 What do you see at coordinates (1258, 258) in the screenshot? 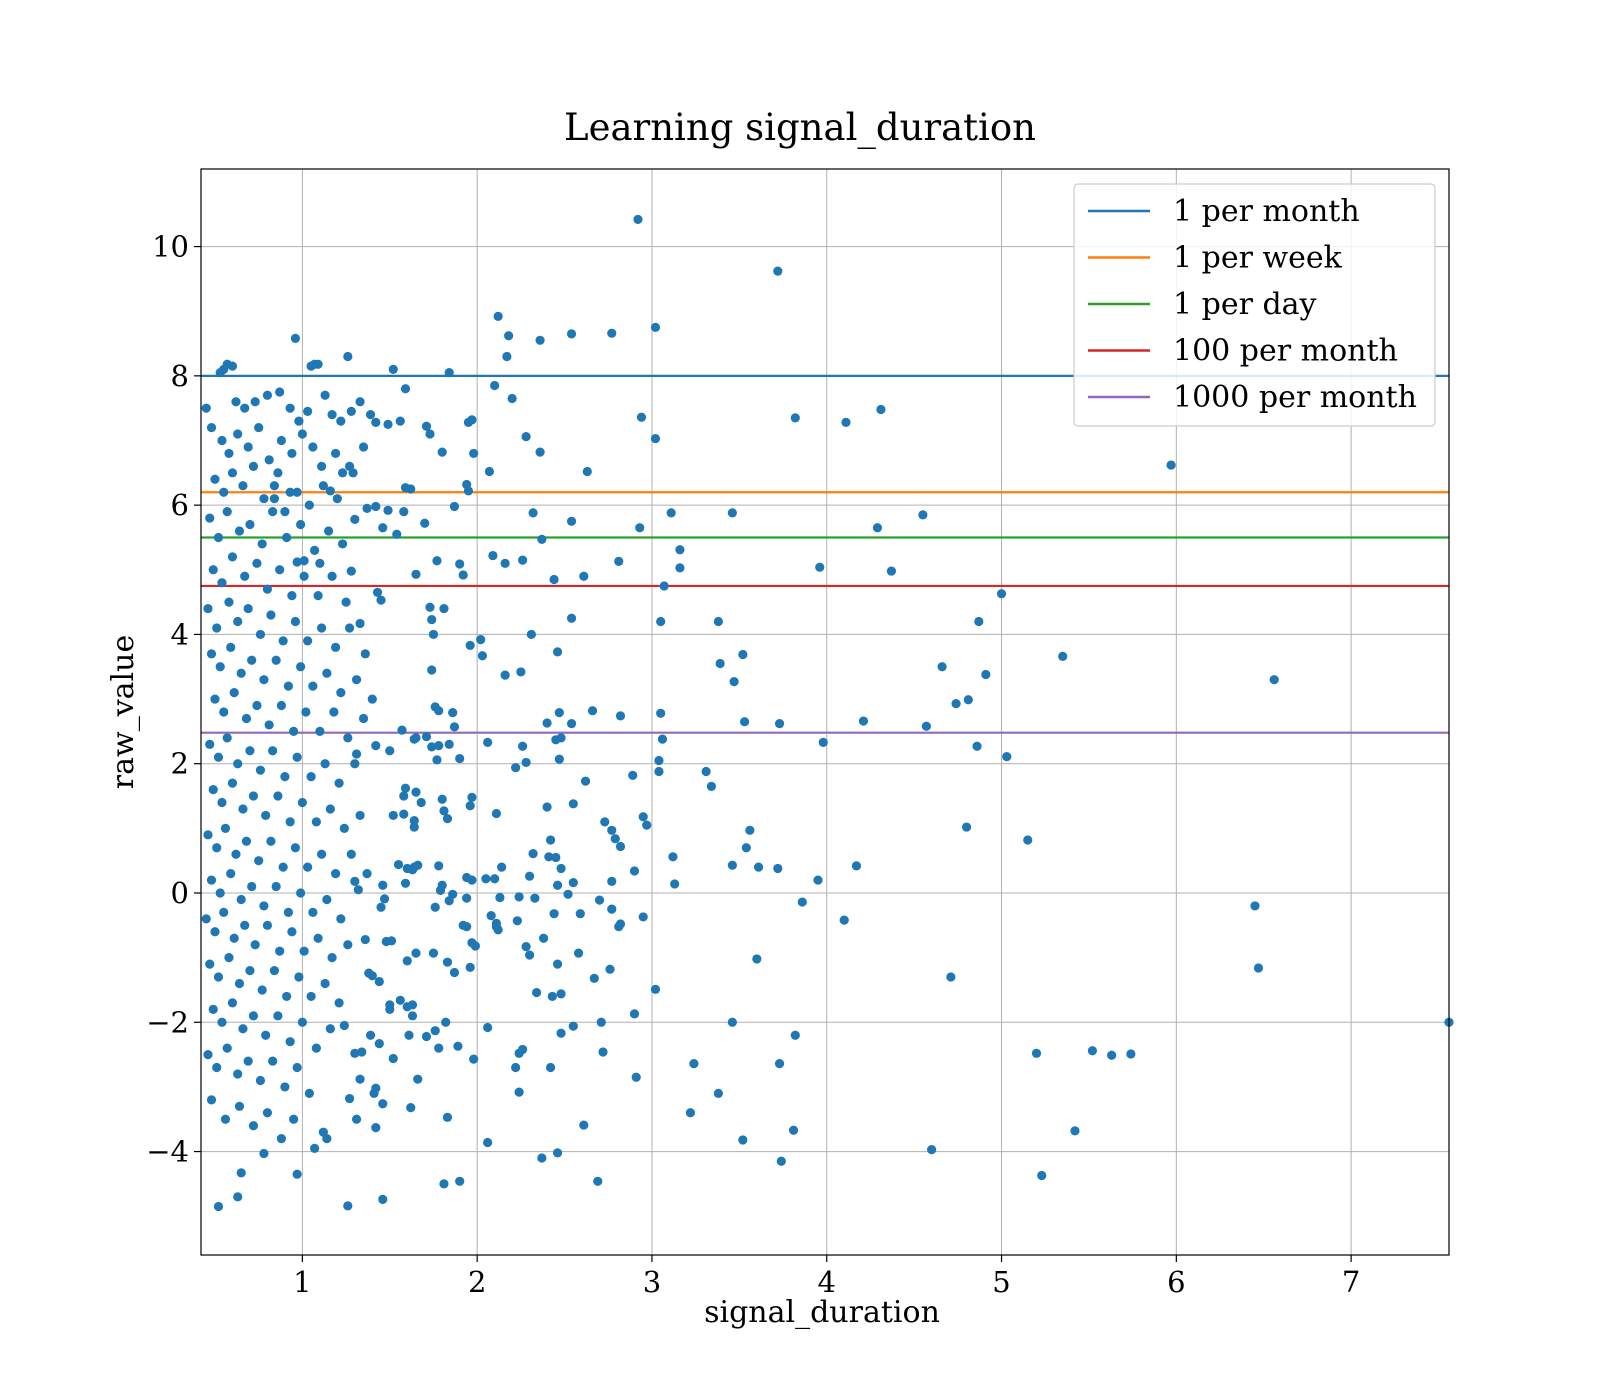
I see `legend-label: 1 per week` at bounding box center [1258, 258].